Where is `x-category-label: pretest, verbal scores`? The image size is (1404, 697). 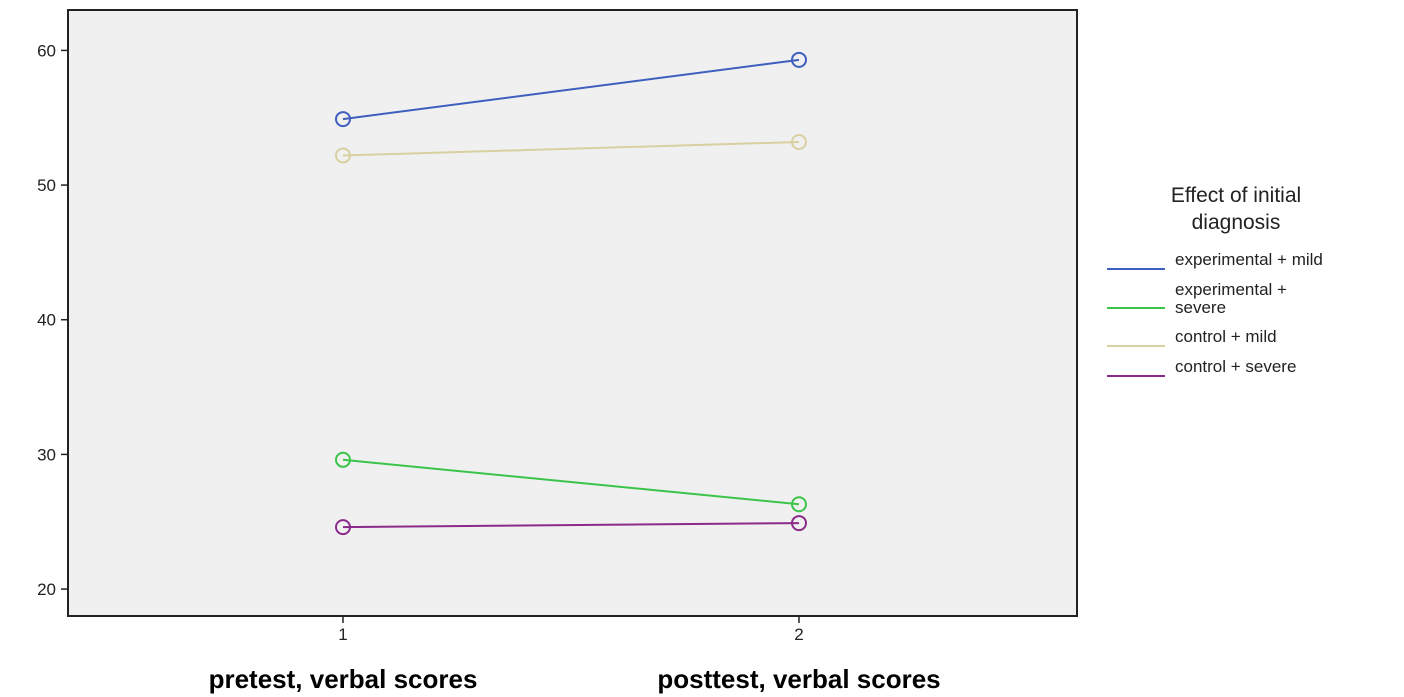 x-category-label: pretest, verbal scores is located at coordinates (343, 679).